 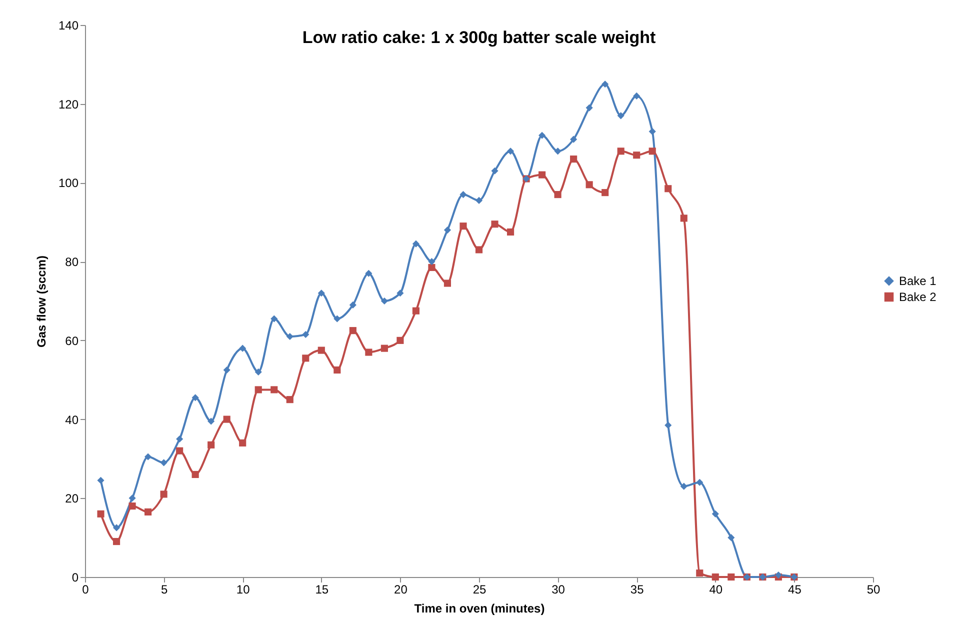 I want to click on x-tick-label: 15, so click(x=322, y=589).